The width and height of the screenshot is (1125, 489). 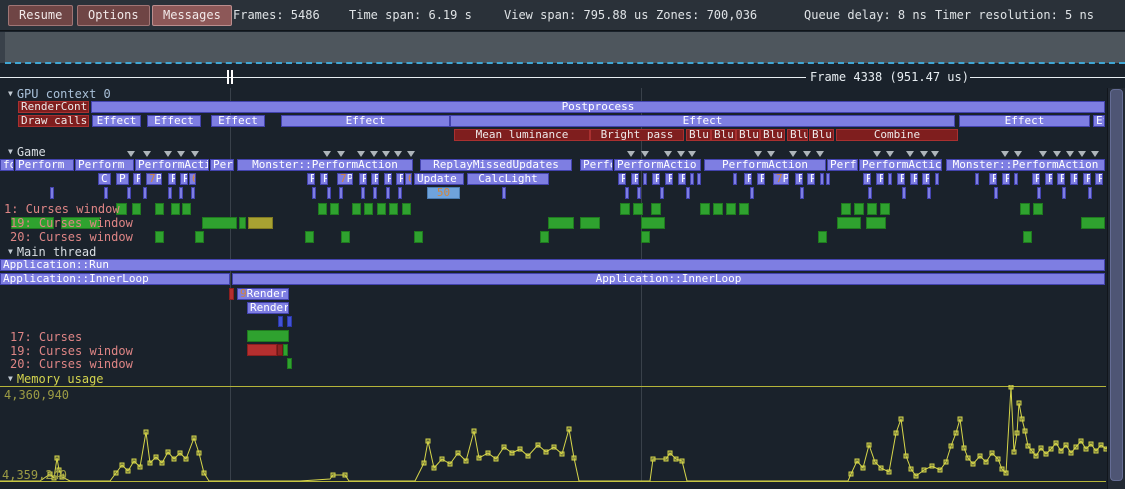 I want to click on zone-bar: C, so click(x=104, y=179).